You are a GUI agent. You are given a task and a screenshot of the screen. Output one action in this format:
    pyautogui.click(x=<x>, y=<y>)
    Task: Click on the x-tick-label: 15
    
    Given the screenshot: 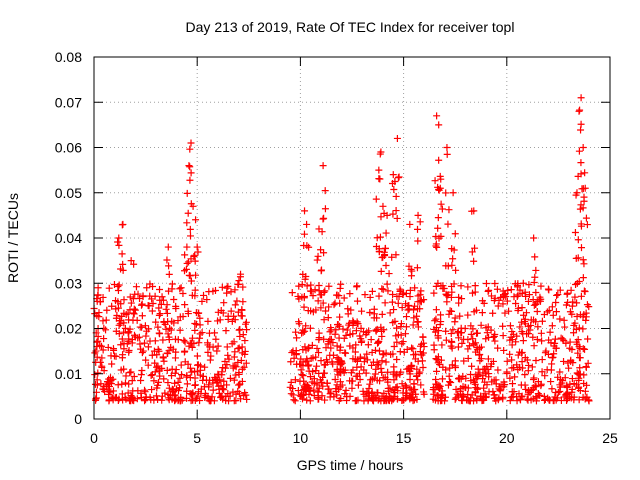 What is the action you would take?
    pyautogui.click(x=404, y=438)
    